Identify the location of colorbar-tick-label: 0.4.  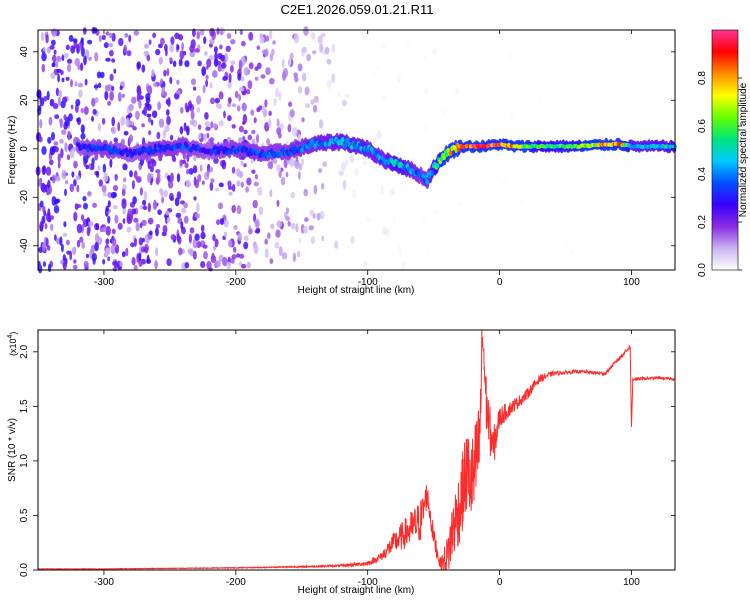
(702, 174).